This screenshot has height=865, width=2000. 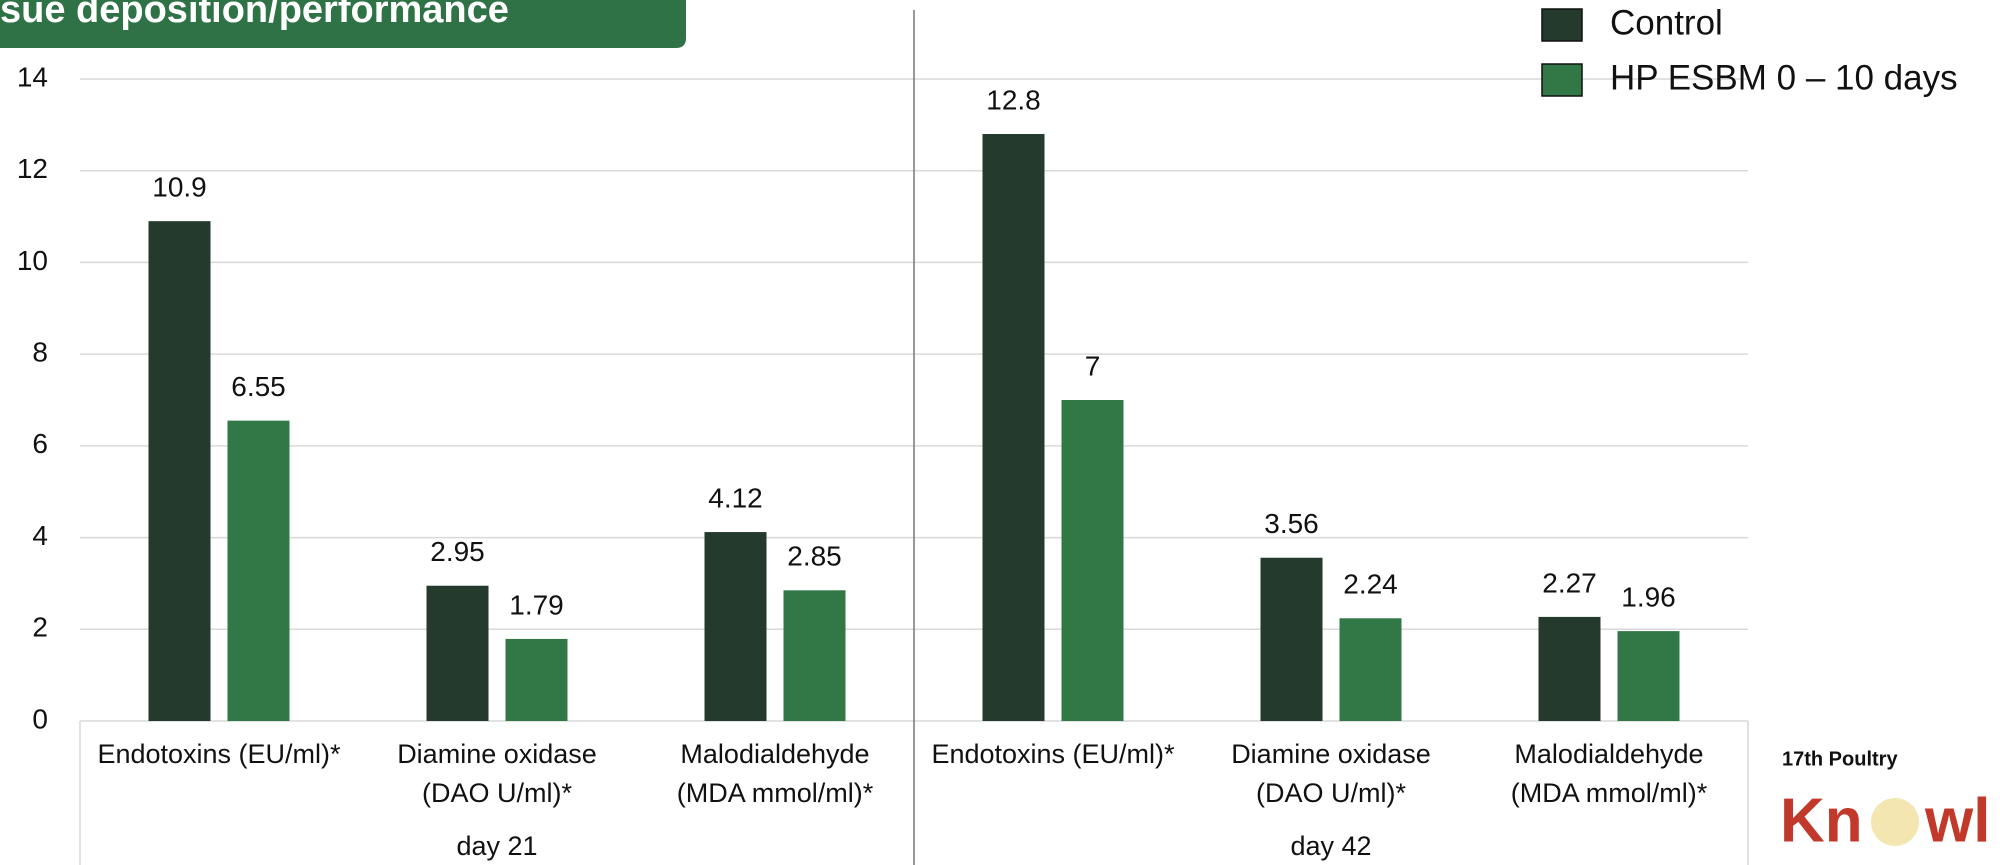 I want to click on value-label: 1.96, so click(x=1648, y=597).